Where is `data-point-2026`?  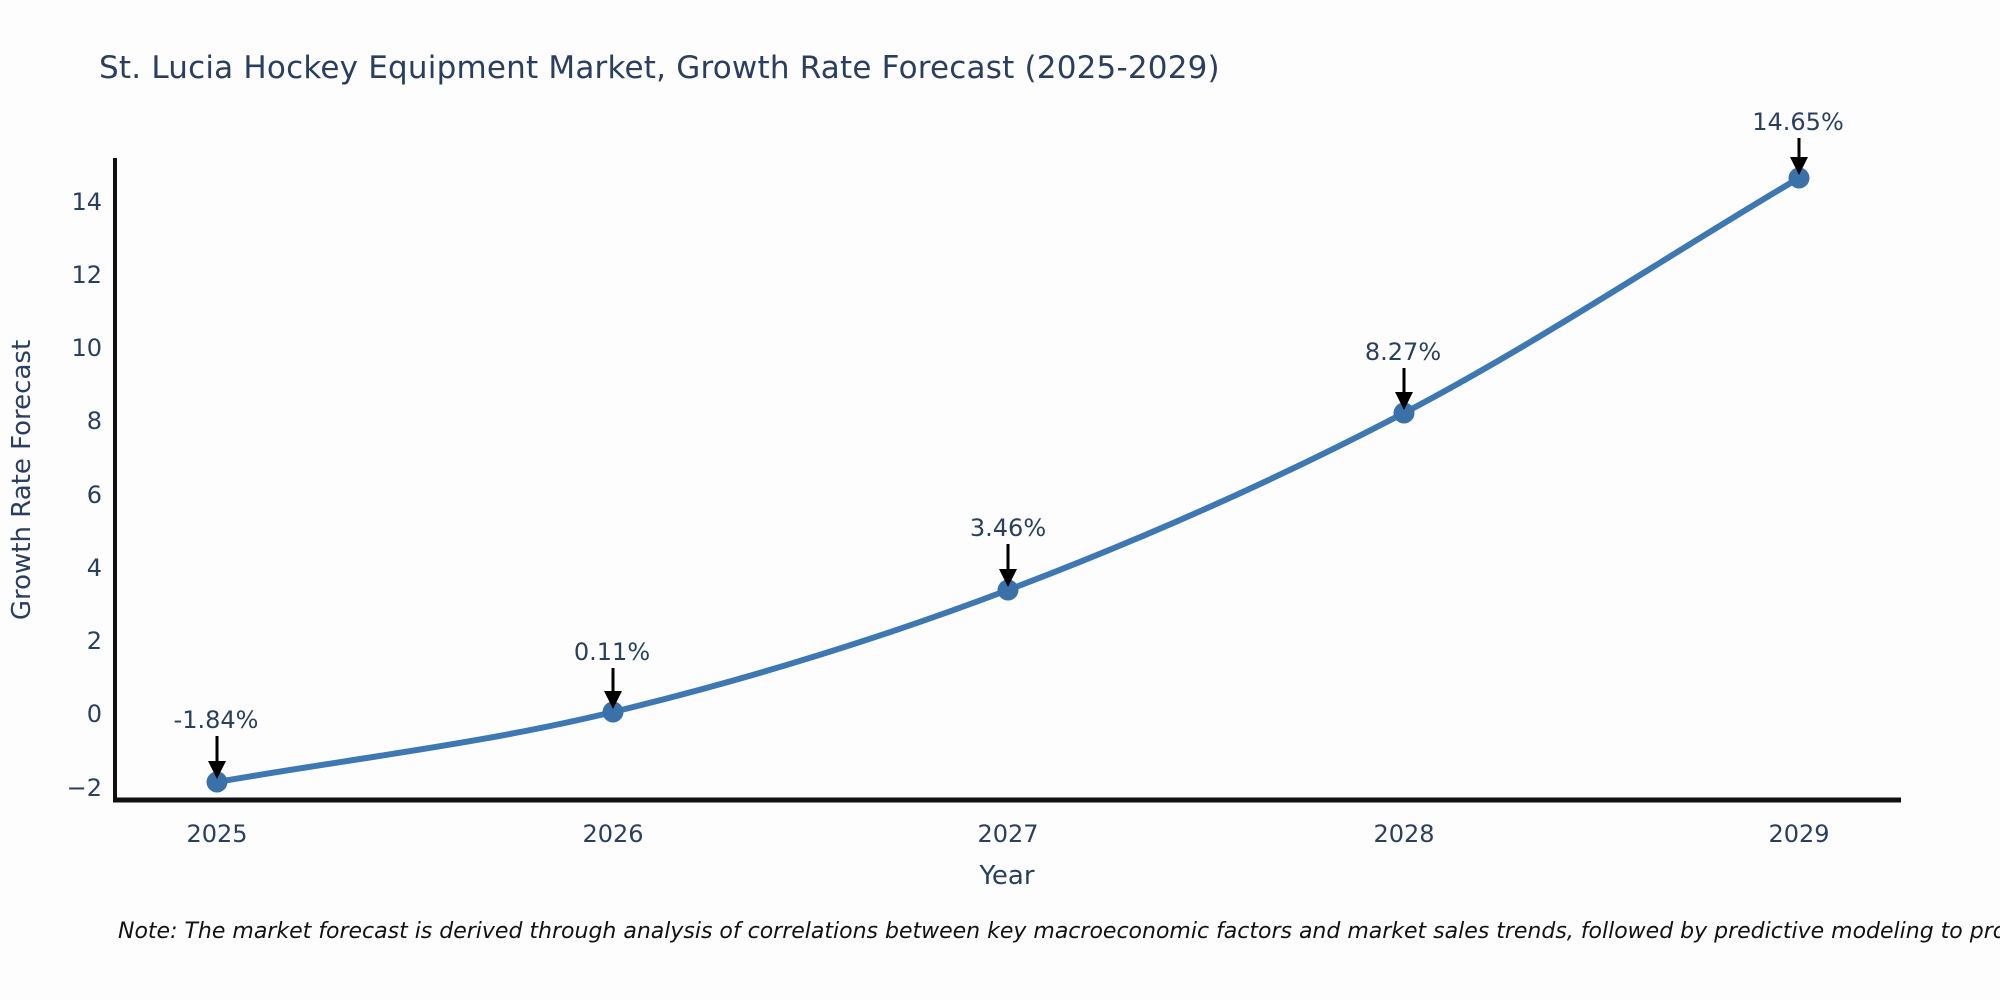 data-point-2026 is located at coordinates (613, 712).